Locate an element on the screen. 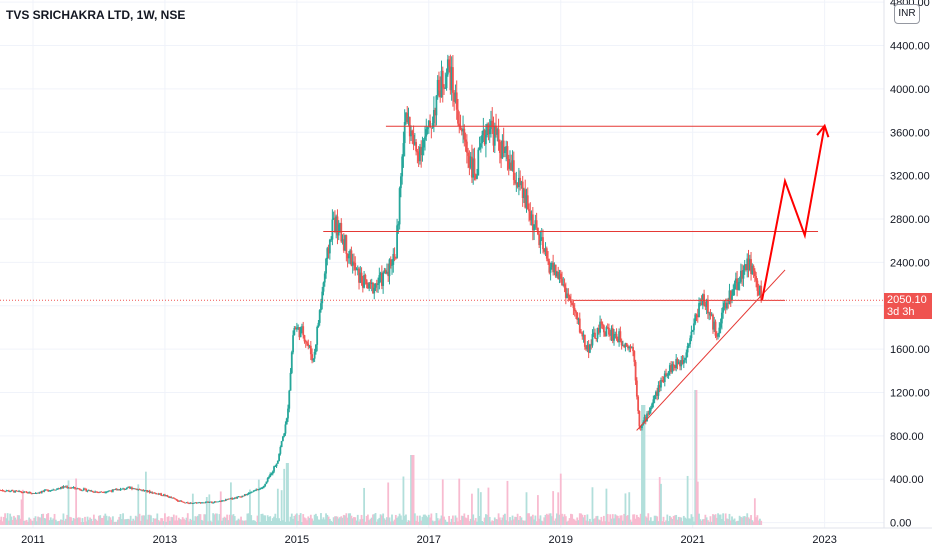  price-tick-label: 800.00 is located at coordinates (907, 437).